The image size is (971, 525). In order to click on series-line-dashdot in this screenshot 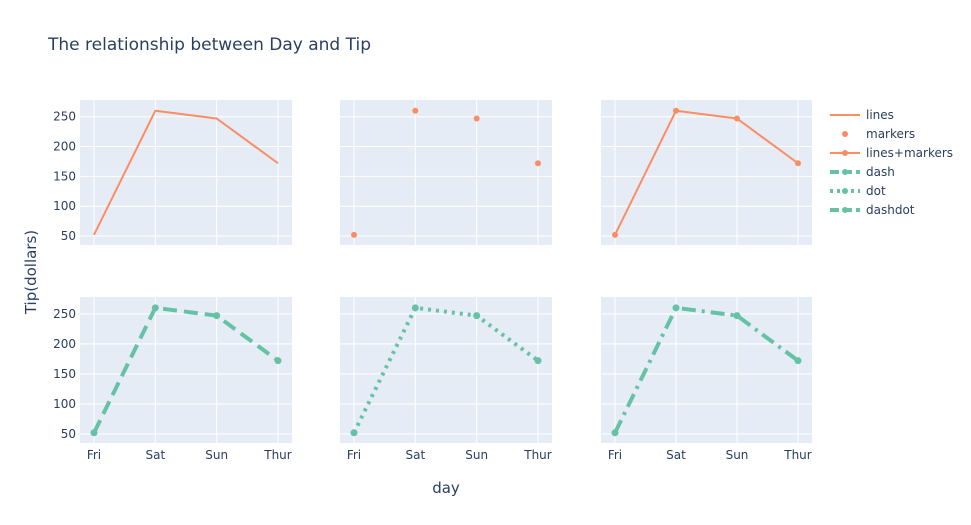, I will do `click(706, 369)`.